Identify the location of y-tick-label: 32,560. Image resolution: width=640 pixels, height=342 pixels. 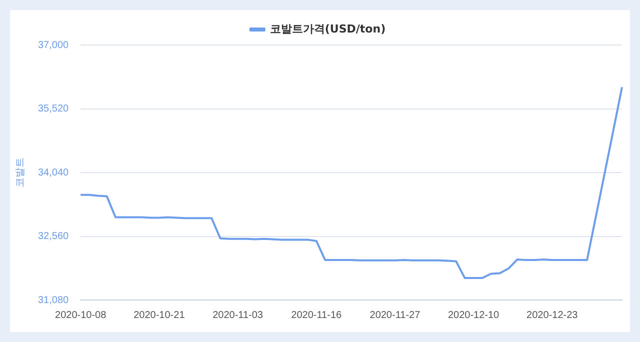
(54, 236).